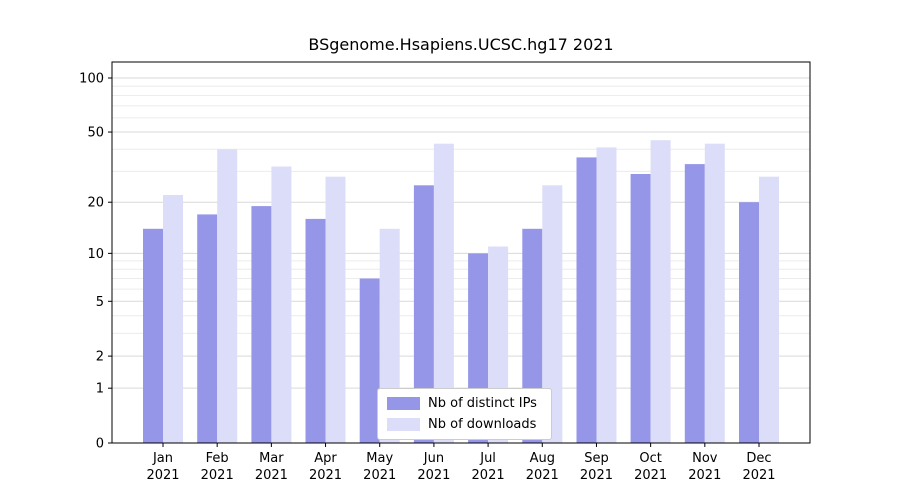 The width and height of the screenshot is (900, 500). What do you see at coordinates (443, 293) in the screenshot?
I see `bar-downloads-jun` at bounding box center [443, 293].